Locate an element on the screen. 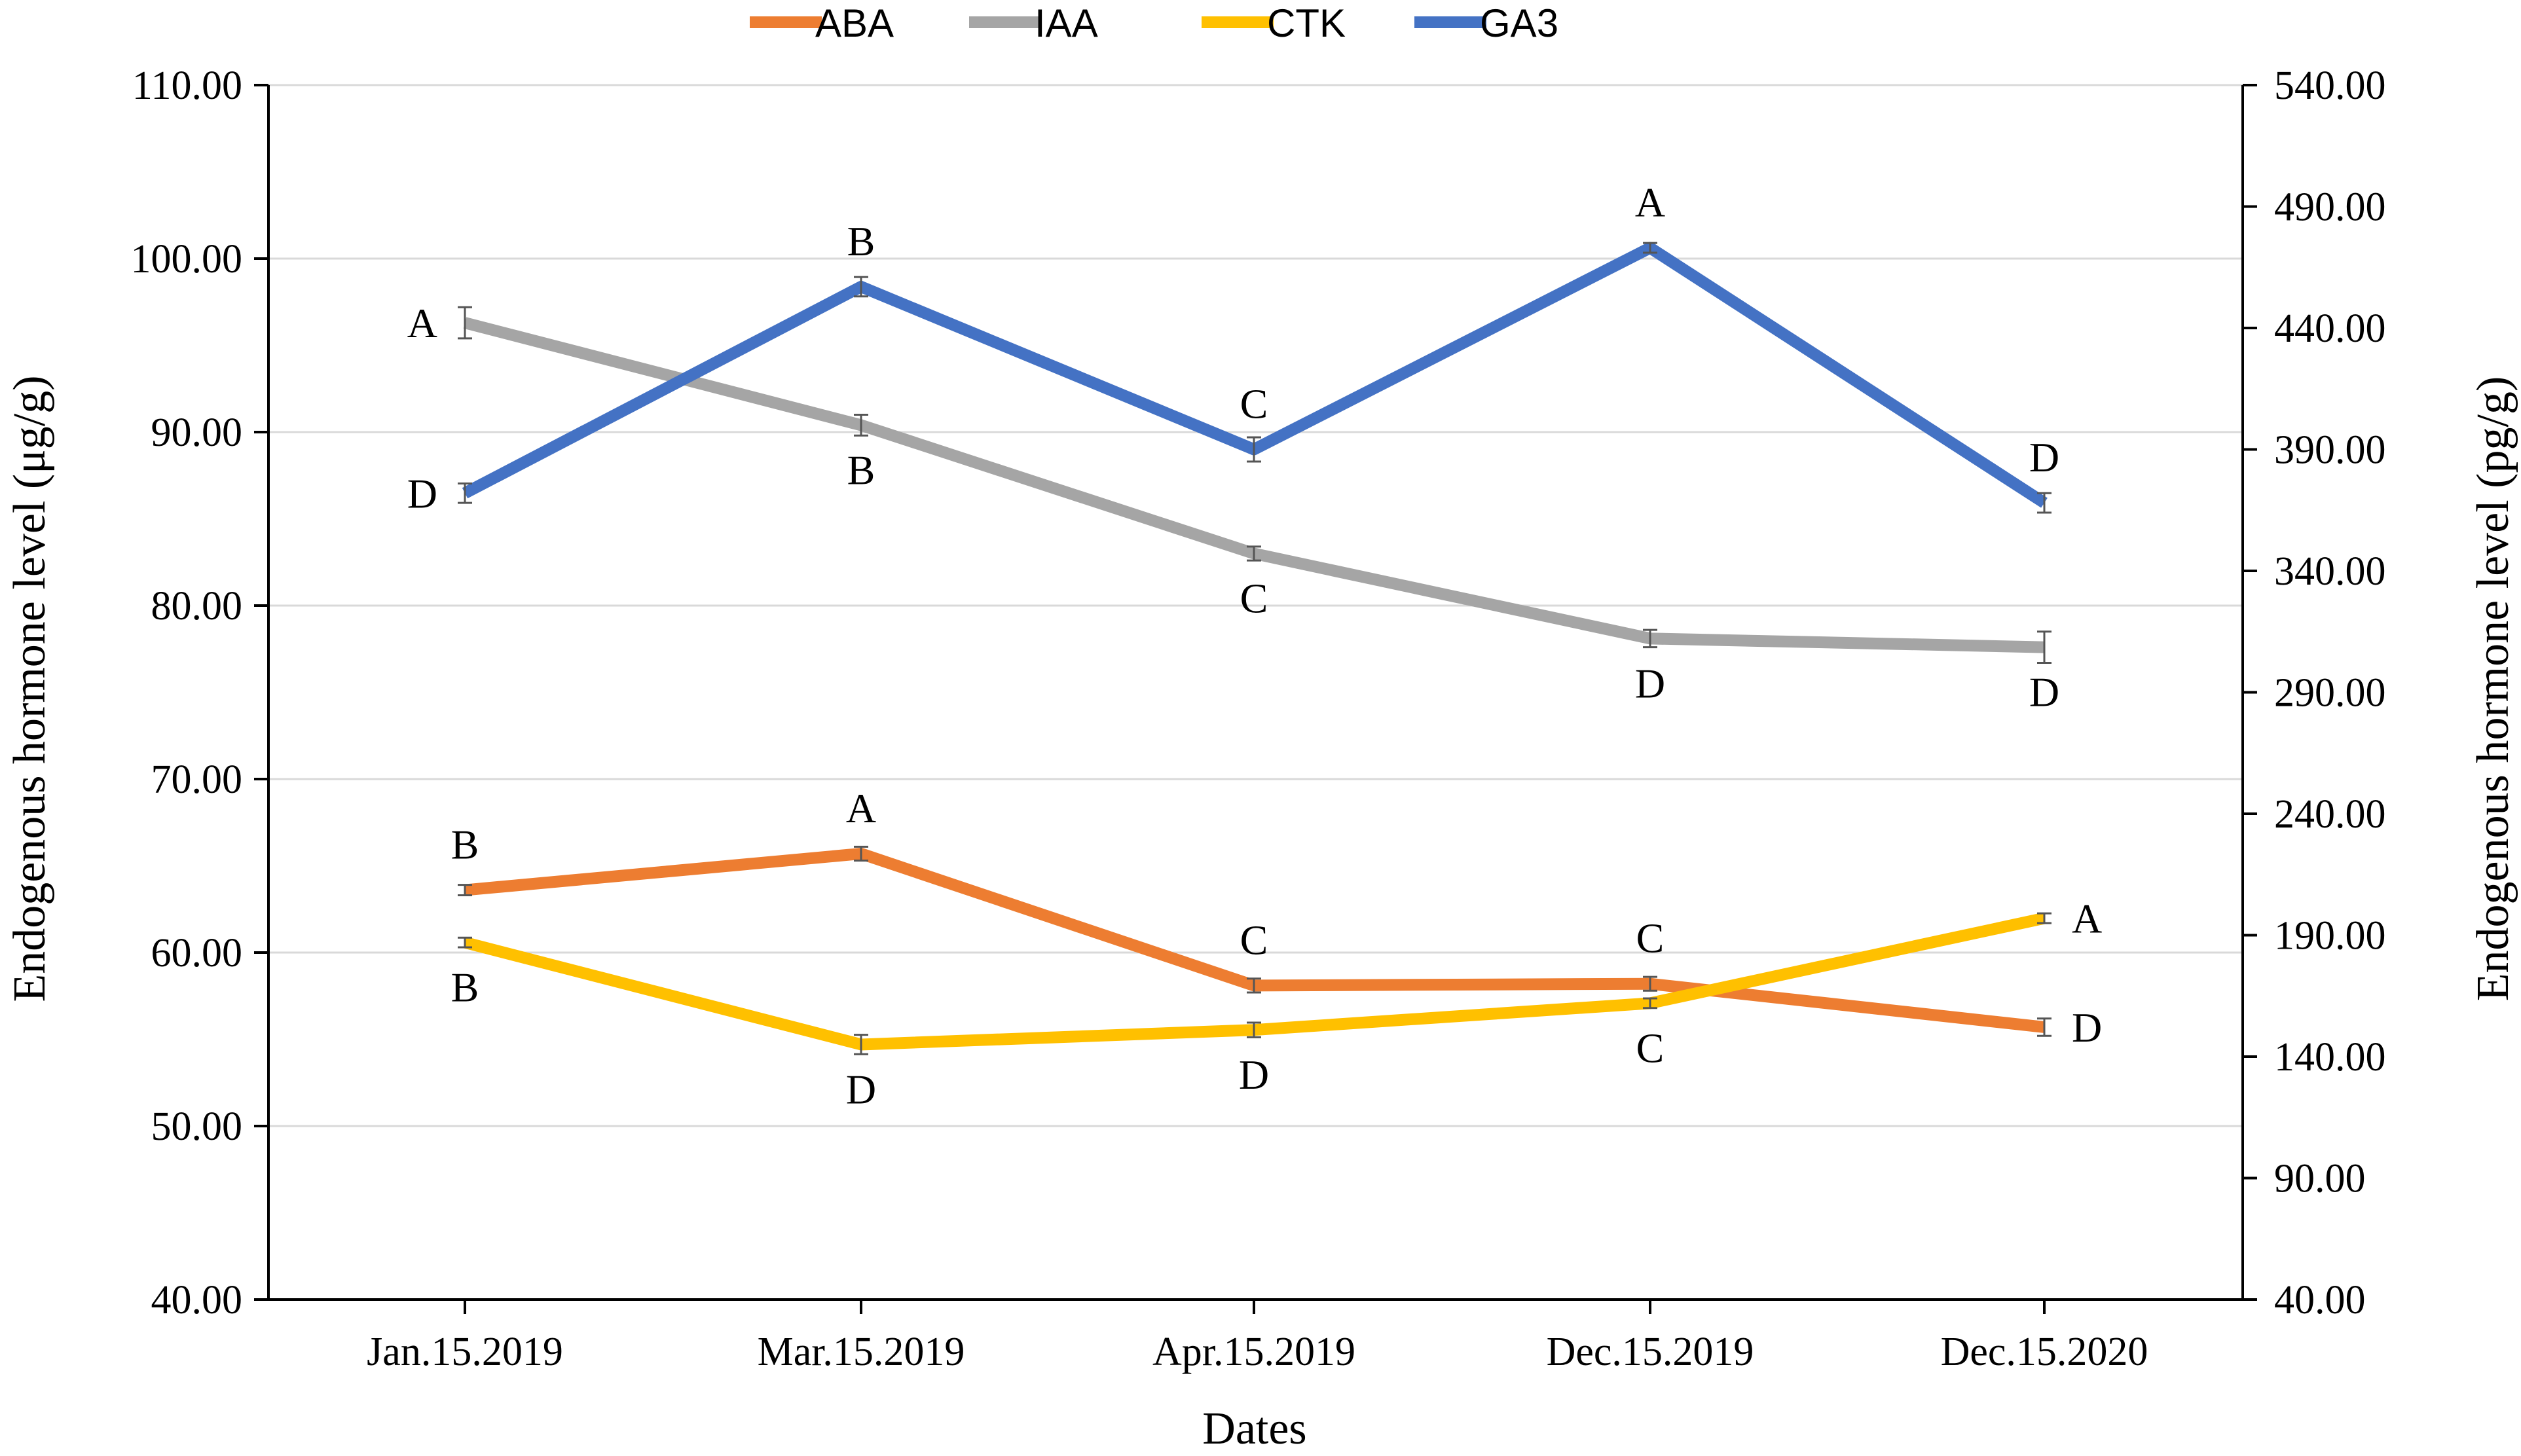  legend-entry-ctk: CTK is located at coordinates (1274, 23).